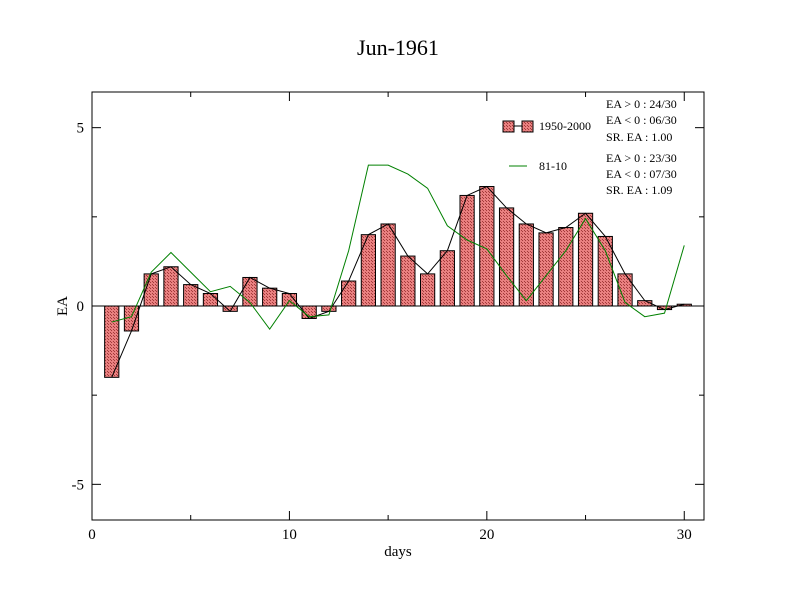 The width and height of the screenshot is (792, 612). I want to click on stats-line: EA < 0 : 06/30, so click(641, 120).